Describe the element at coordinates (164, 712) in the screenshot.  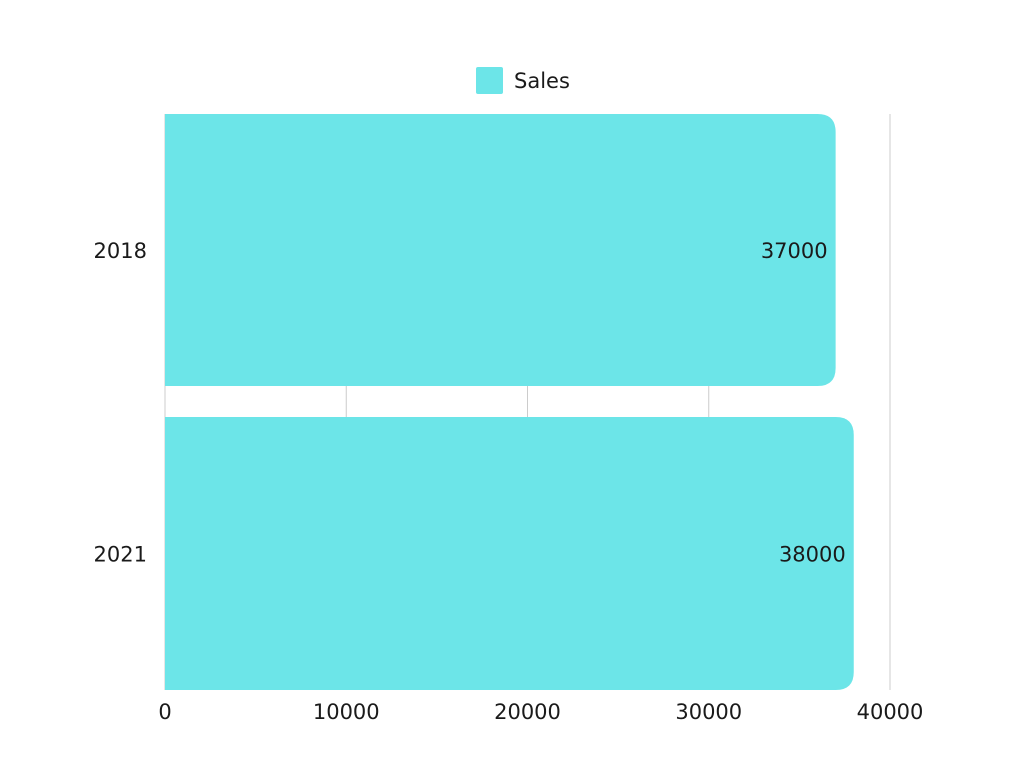
I see `tick-label-0: 0` at that location.